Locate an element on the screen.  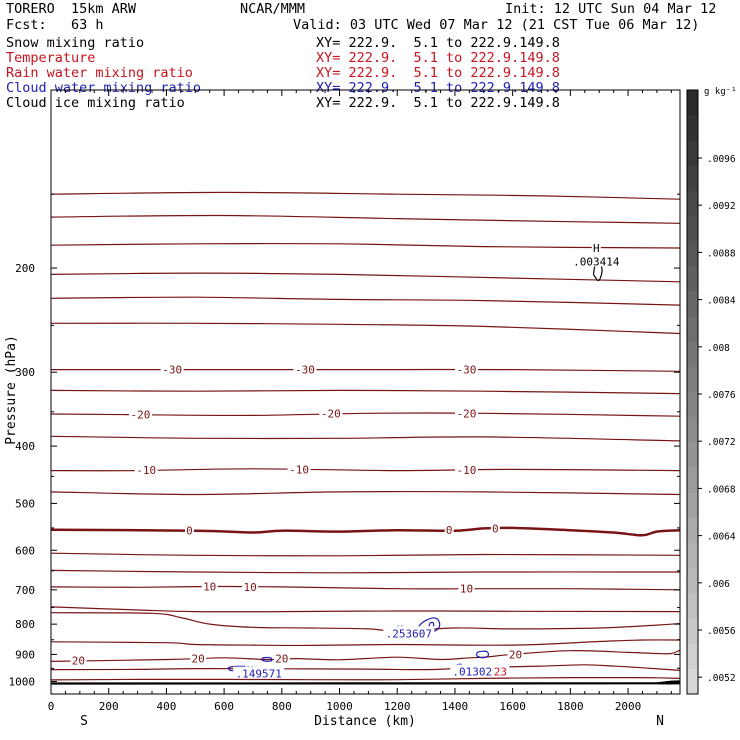
contour-label: -20 is located at coordinates (467, 413).